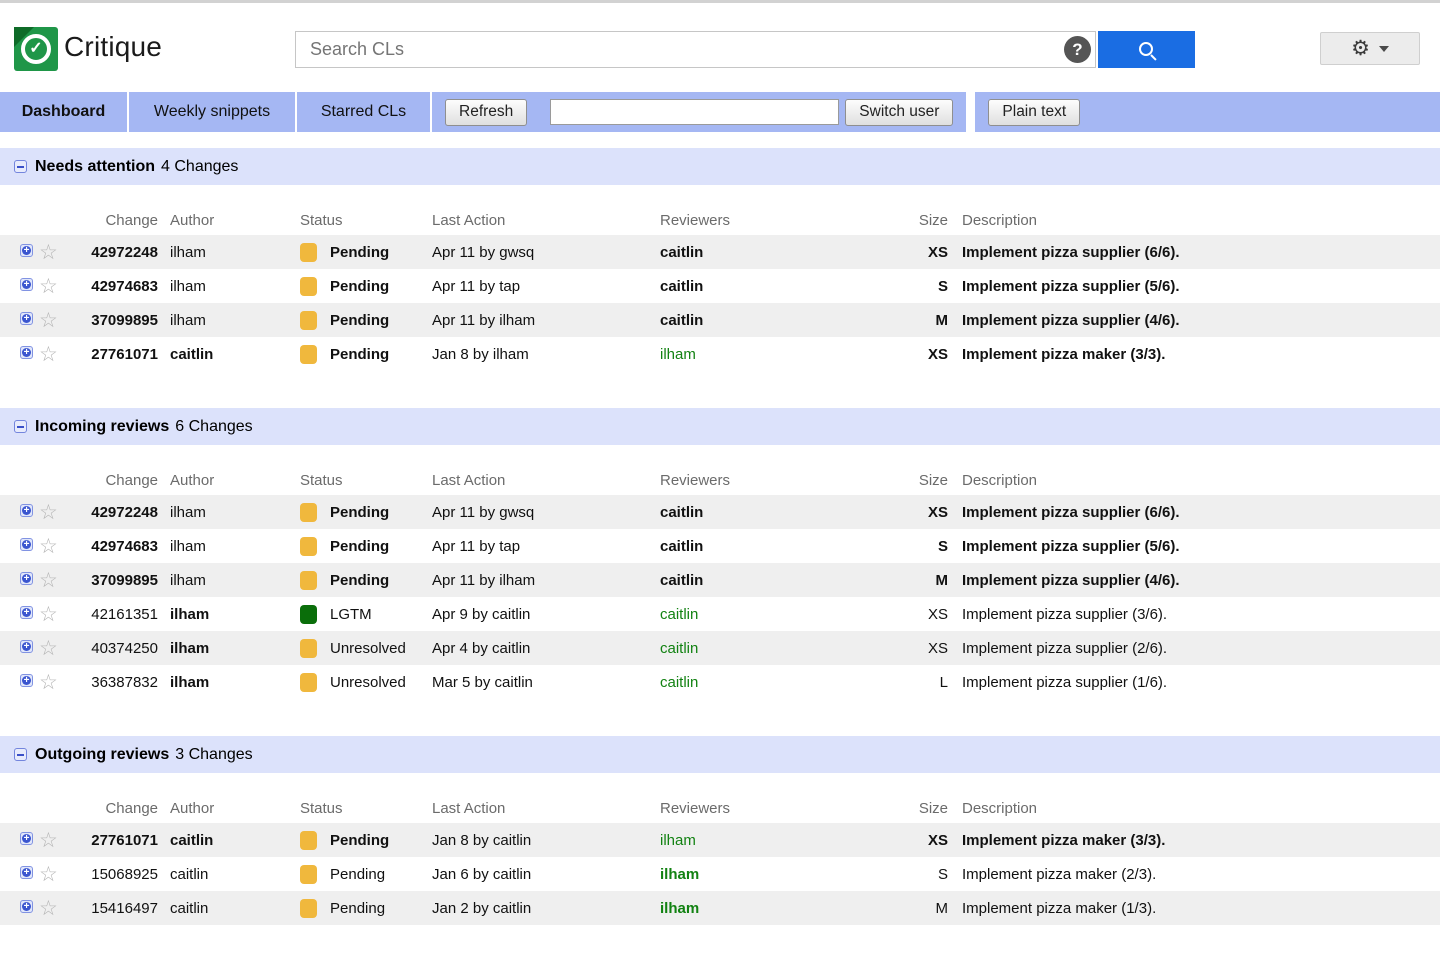  What do you see at coordinates (363, 111) in the screenshot?
I see `tab-starred-cls: Starred CLs` at bounding box center [363, 111].